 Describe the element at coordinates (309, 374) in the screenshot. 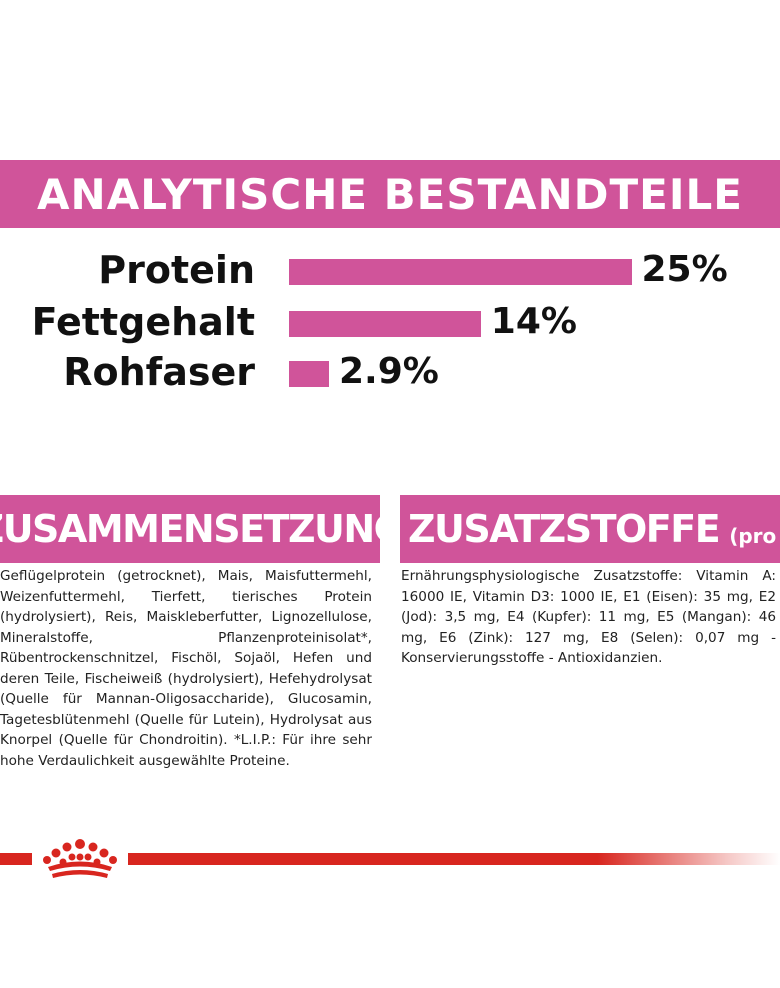

I see `nutrient-bar-fiber` at that location.